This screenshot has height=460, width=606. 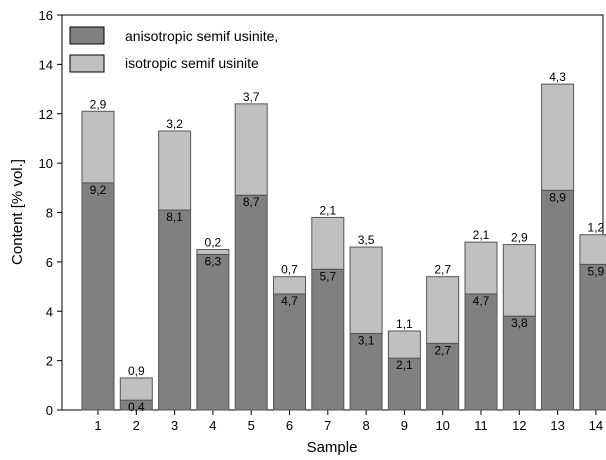 I want to click on y-tick-label: 6, so click(x=49, y=262).